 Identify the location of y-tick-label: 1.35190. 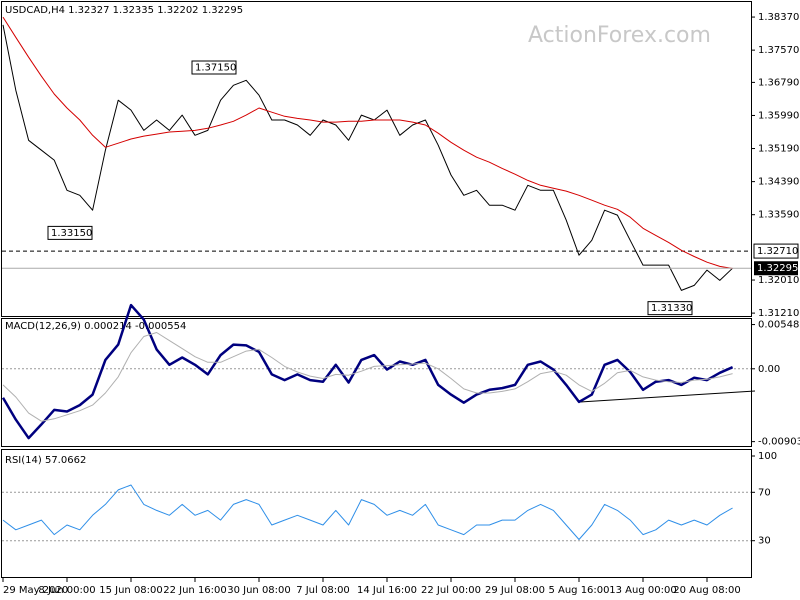
(778, 149).